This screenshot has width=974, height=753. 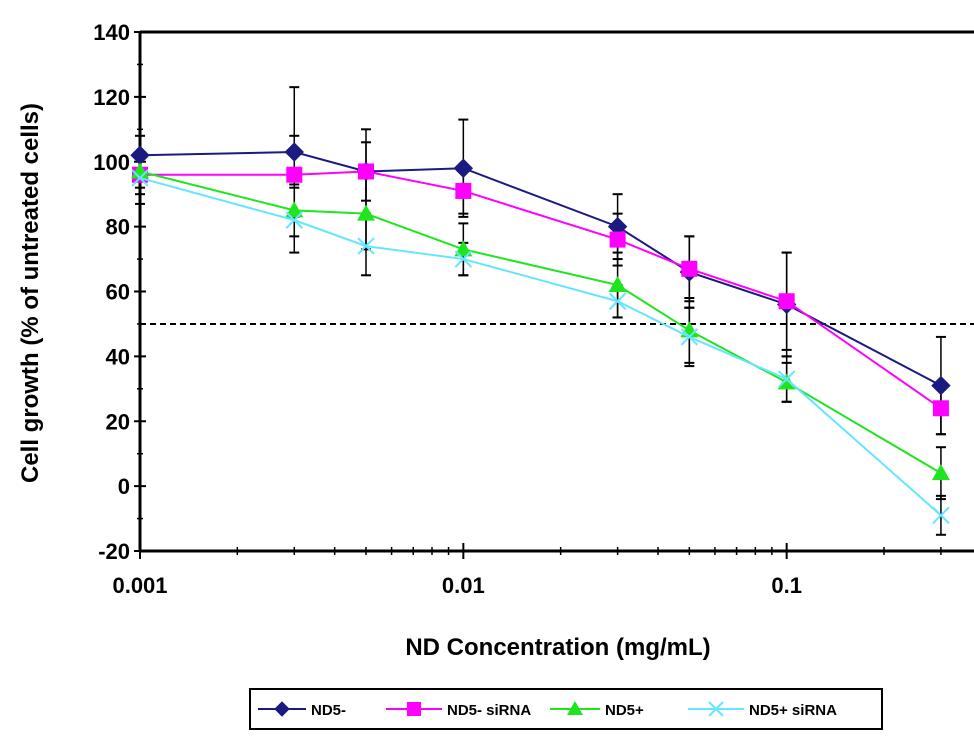 I want to click on x-tick-label: 0.001, so click(x=139, y=585).